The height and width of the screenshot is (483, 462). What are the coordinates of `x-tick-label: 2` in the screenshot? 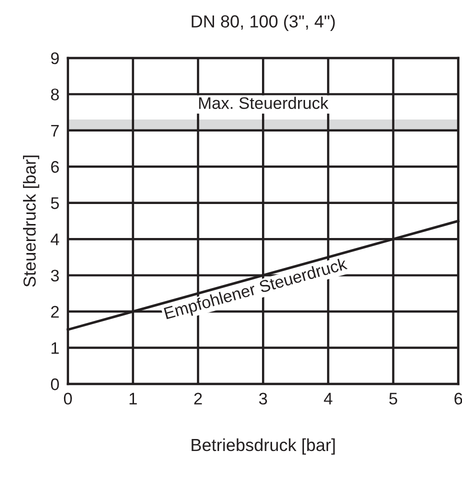 It's located at (198, 398).